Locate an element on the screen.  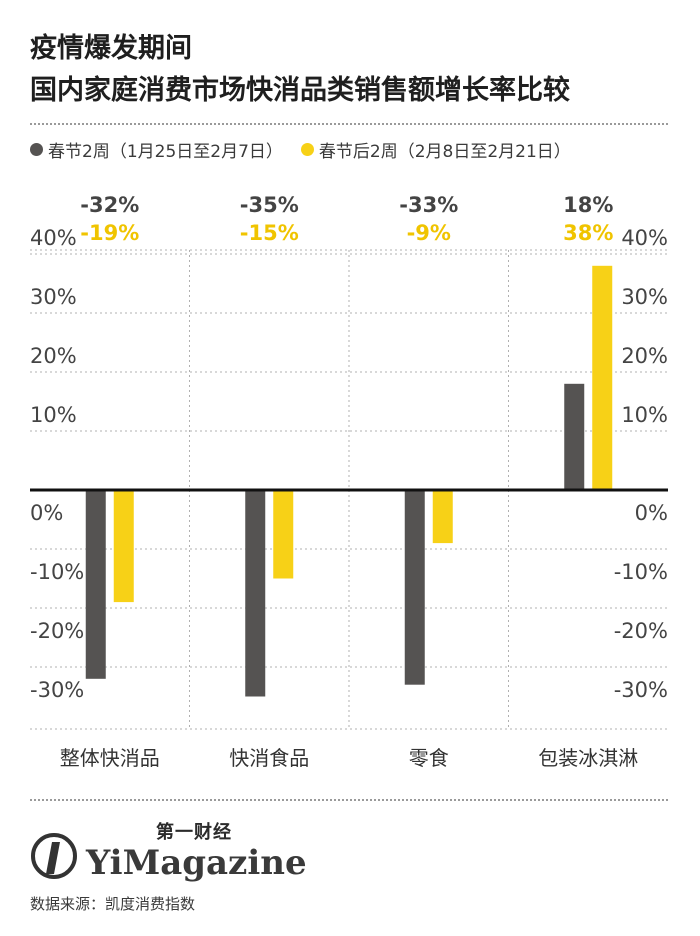
data-label-2-3: -9% is located at coordinates (429, 233).